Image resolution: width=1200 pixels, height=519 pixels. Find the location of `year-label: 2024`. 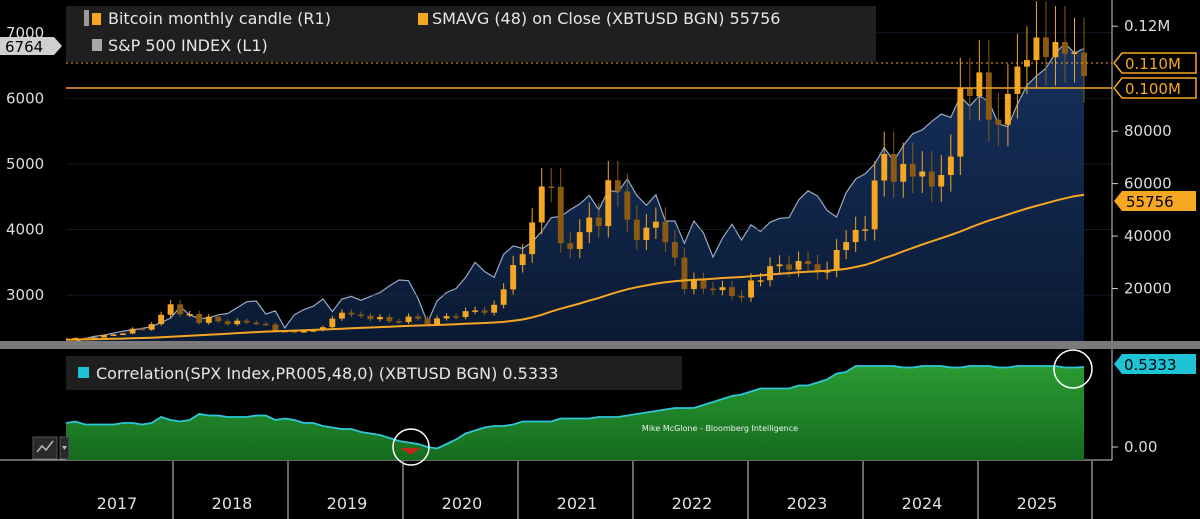

year-label: 2024 is located at coordinates (922, 503).